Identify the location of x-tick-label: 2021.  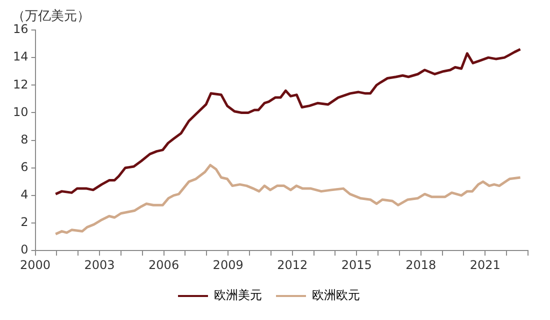
(485, 265).